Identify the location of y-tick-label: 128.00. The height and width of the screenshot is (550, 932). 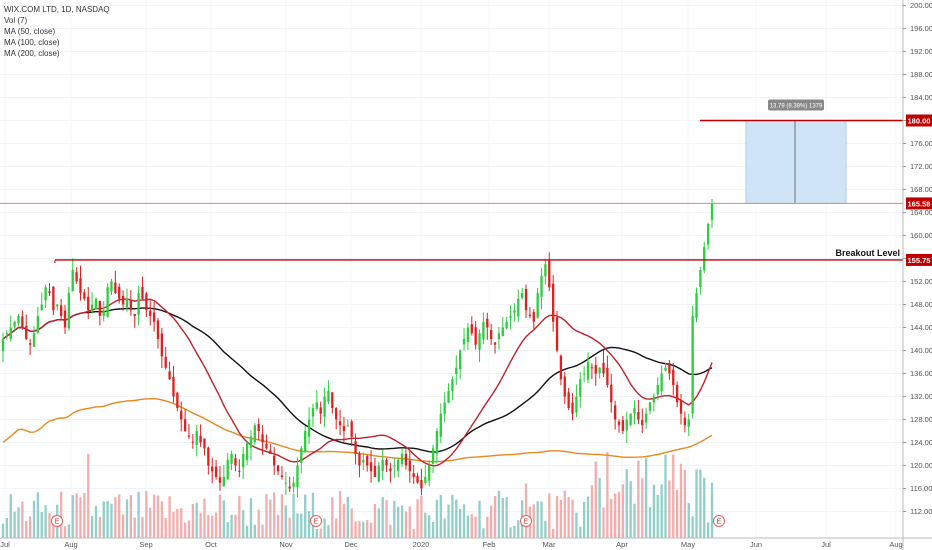
(921, 419).